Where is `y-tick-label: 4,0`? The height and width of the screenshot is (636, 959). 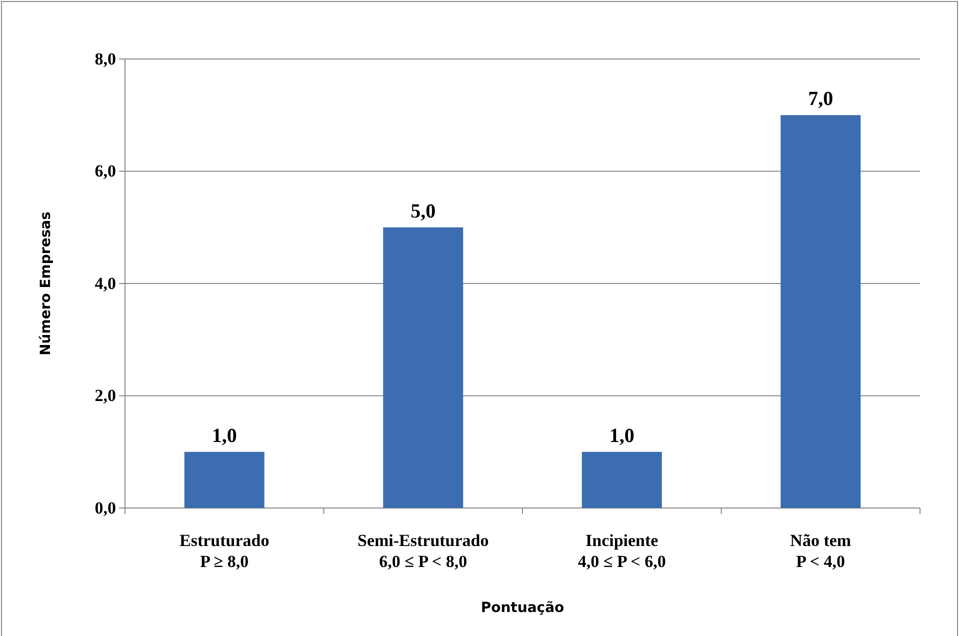
y-tick-label: 4,0 is located at coordinates (105, 283).